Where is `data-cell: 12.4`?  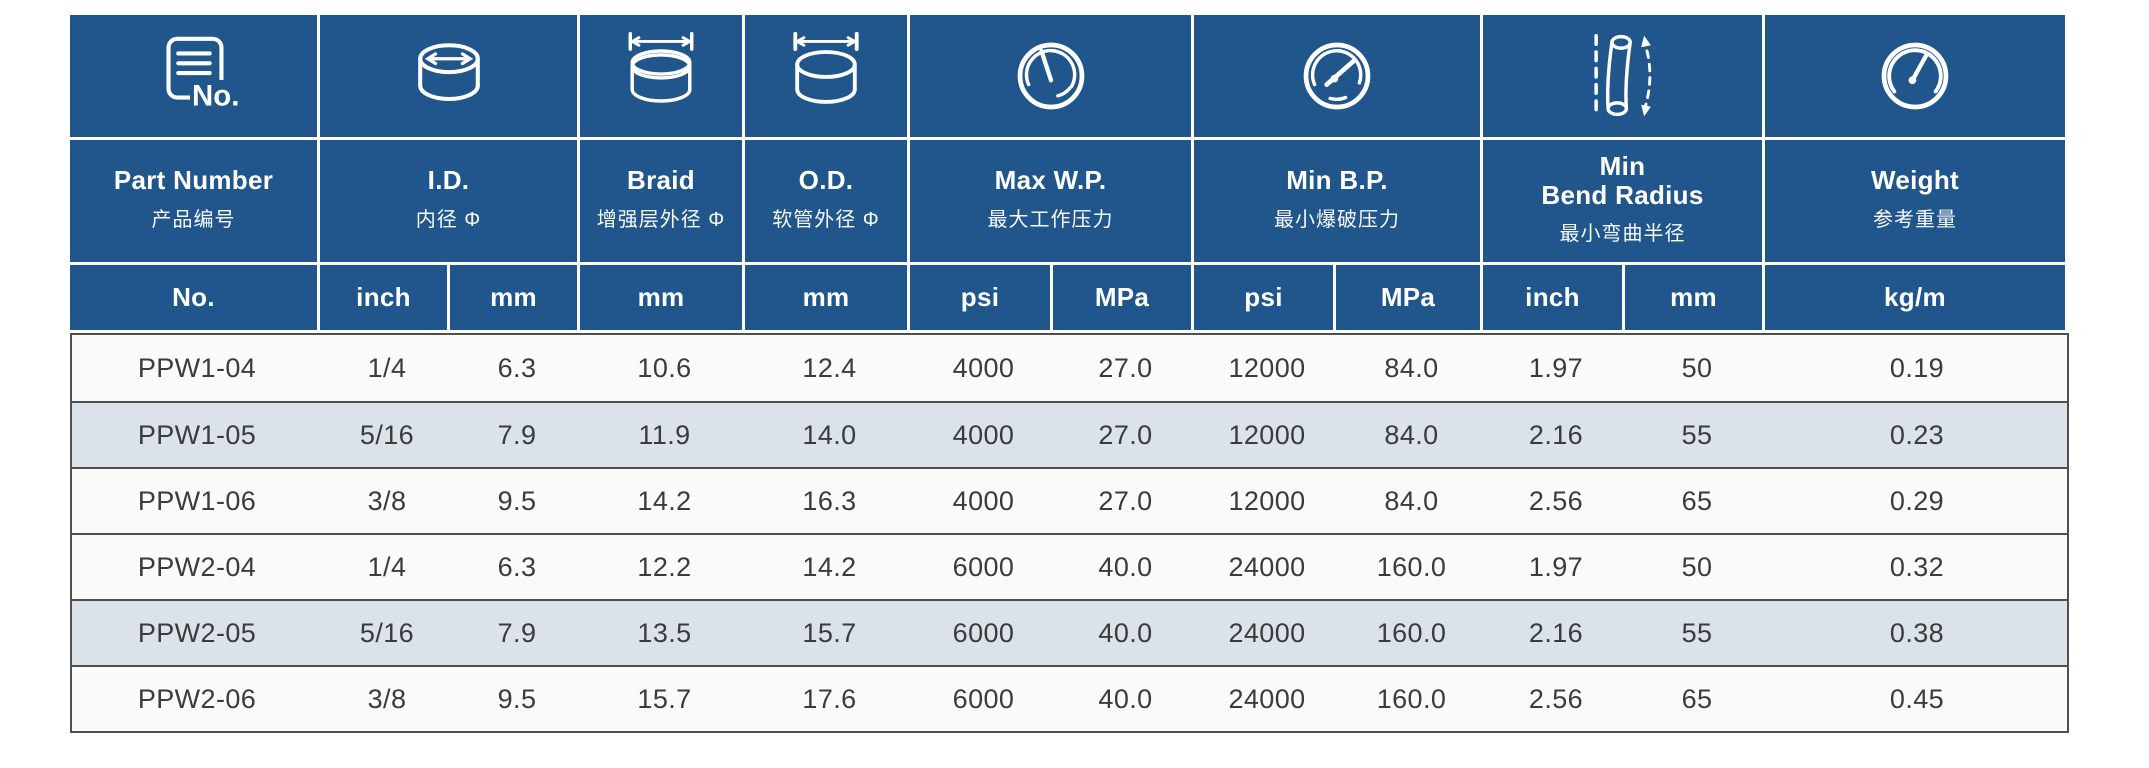 data-cell: 12.4 is located at coordinates (829, 368).